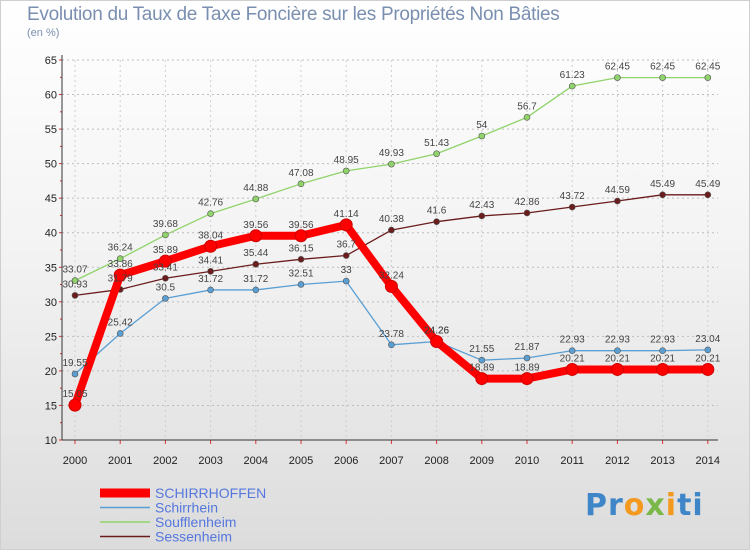 This screenshot has height=550, width=750. What do you see at coordinates (391, 334) in the screenshot?
I see `data-label: 23.78` at bounding box center [391, 334].